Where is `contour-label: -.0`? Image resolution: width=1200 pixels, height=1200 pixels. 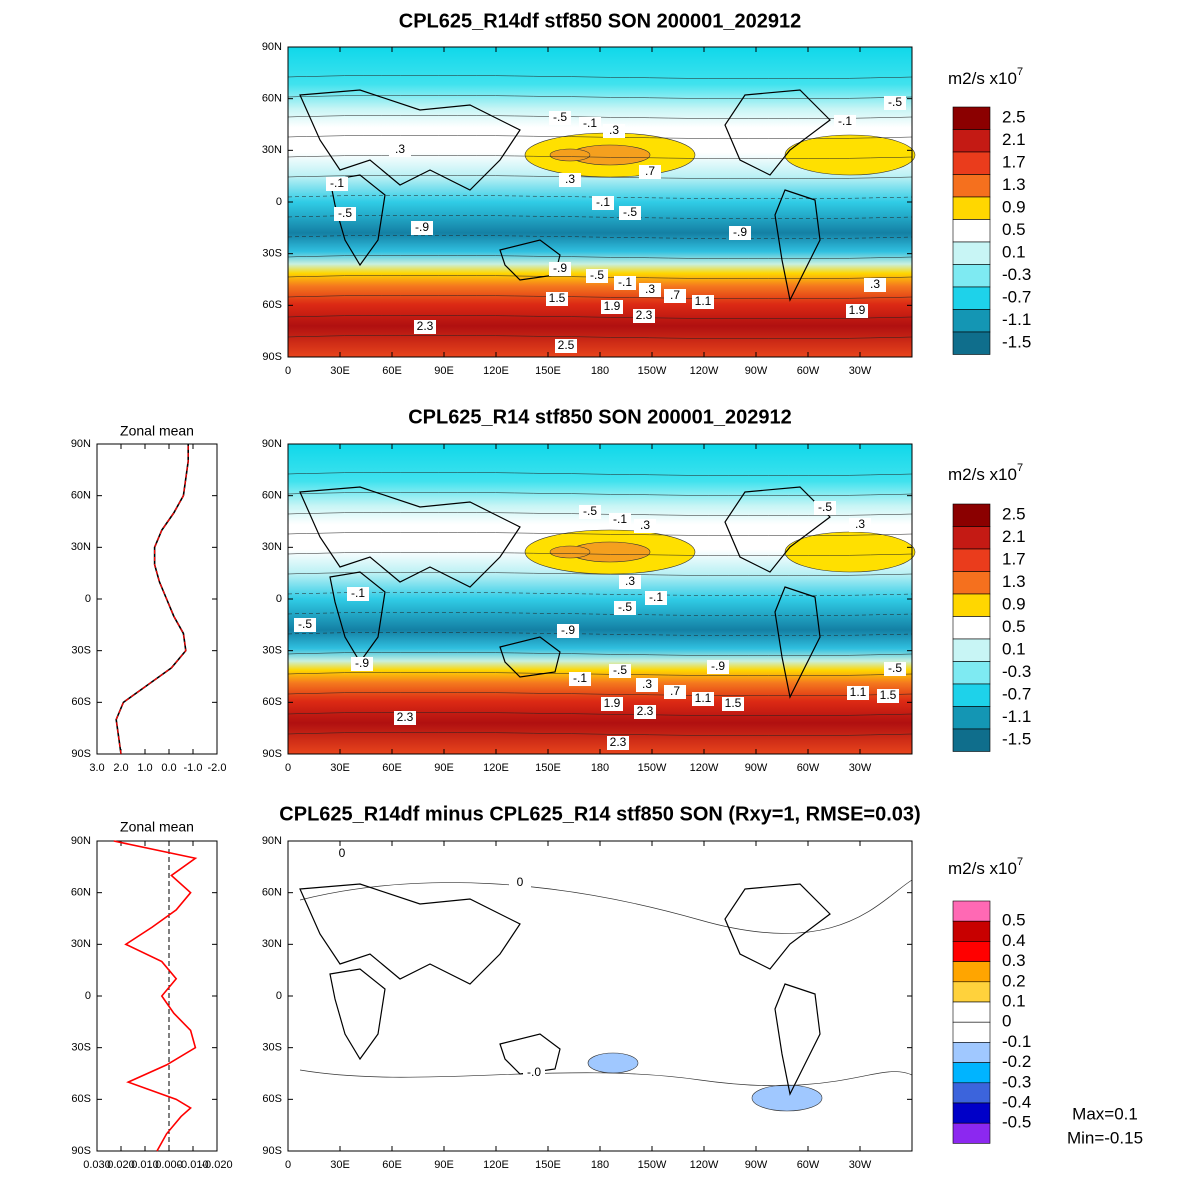 contour-label: -.0 is located at coordinates (534, 1072).